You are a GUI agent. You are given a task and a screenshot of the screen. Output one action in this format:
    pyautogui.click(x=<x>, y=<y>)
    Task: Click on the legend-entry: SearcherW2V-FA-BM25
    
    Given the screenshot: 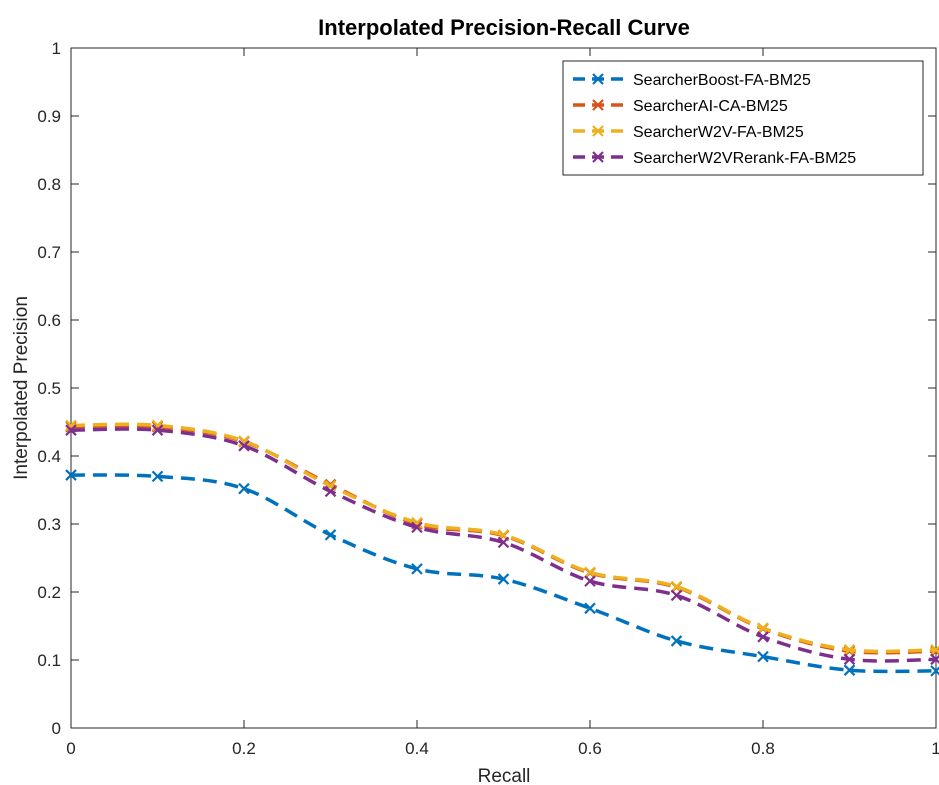 What is the action you would take?
    pyautogui.click(x=688, y=132)
    